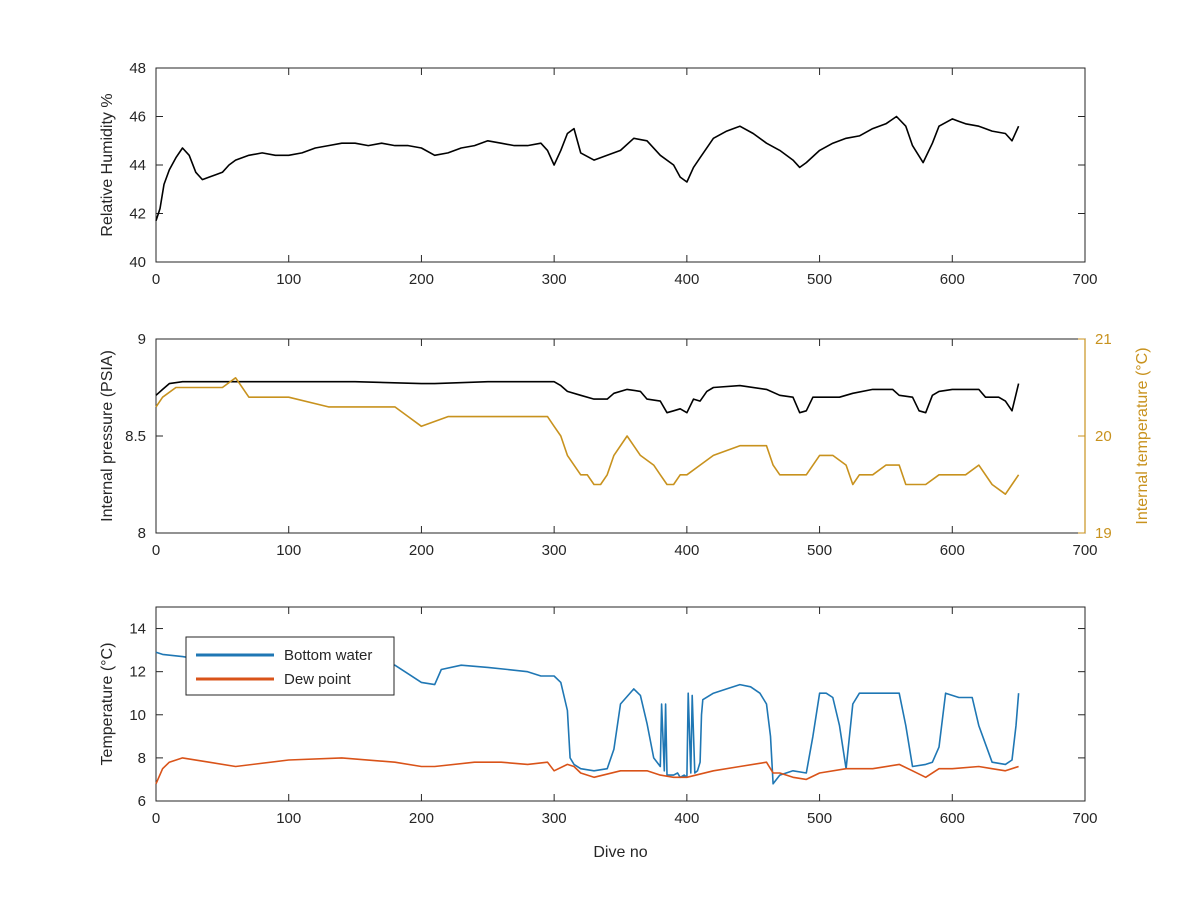  Describe the element at coordinates (1142, 435) in the screenshot. I see `y-axis-label-right: Internal temperature (°C)` at that location.